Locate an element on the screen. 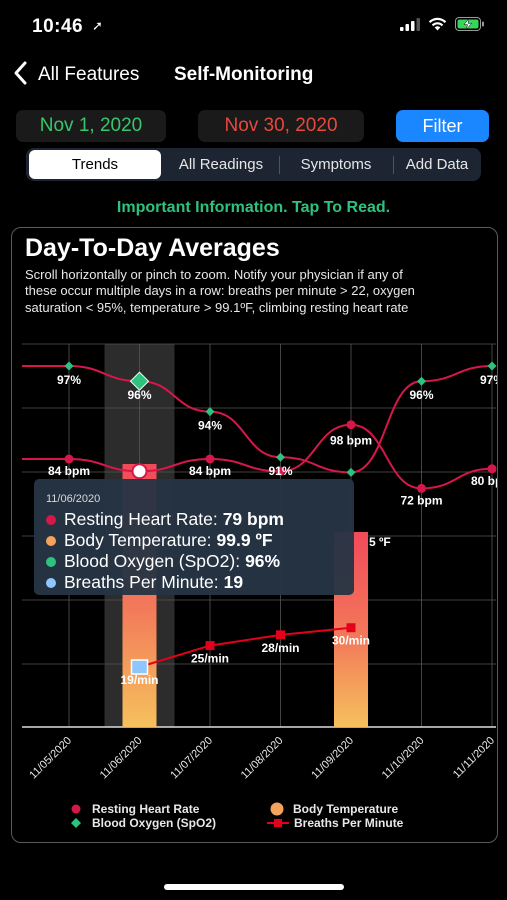  x-tick-label: 11/08/2020 is located at coordinates (262, 758).